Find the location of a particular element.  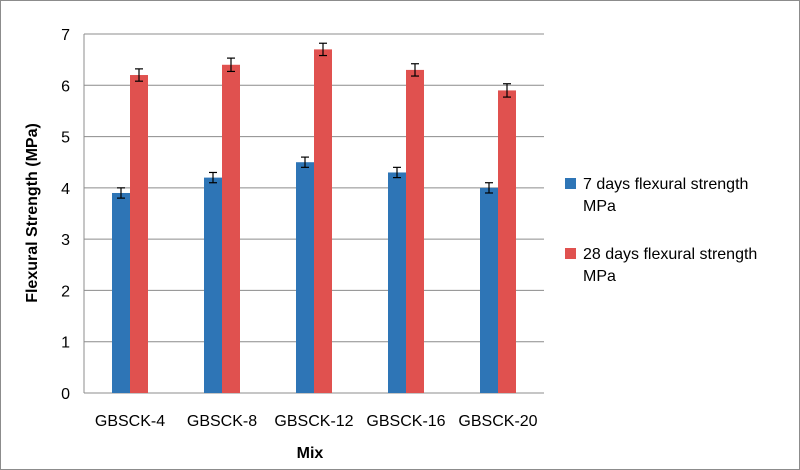

x-tick-labels: GBSCK-4 GBSCK-8 GBSCK-12 GBSCK-16 GBSCK-20 is located at coordinates (316, 421).